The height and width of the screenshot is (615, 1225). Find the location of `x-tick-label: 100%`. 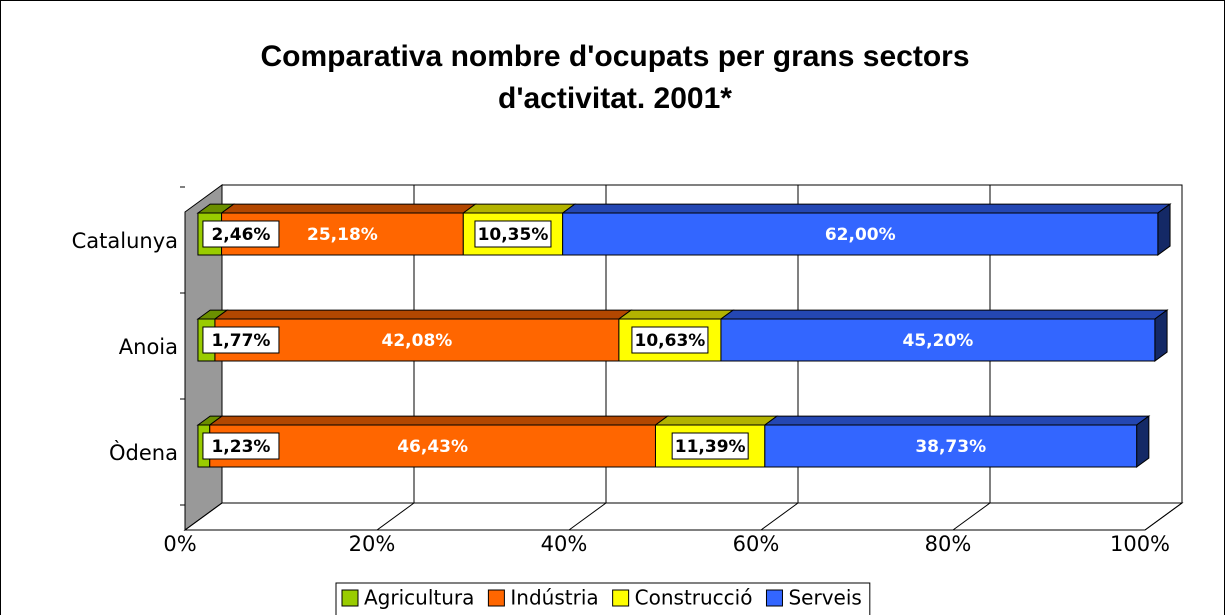

x-tick-label: 100% is located at coordinates (1140, 544).